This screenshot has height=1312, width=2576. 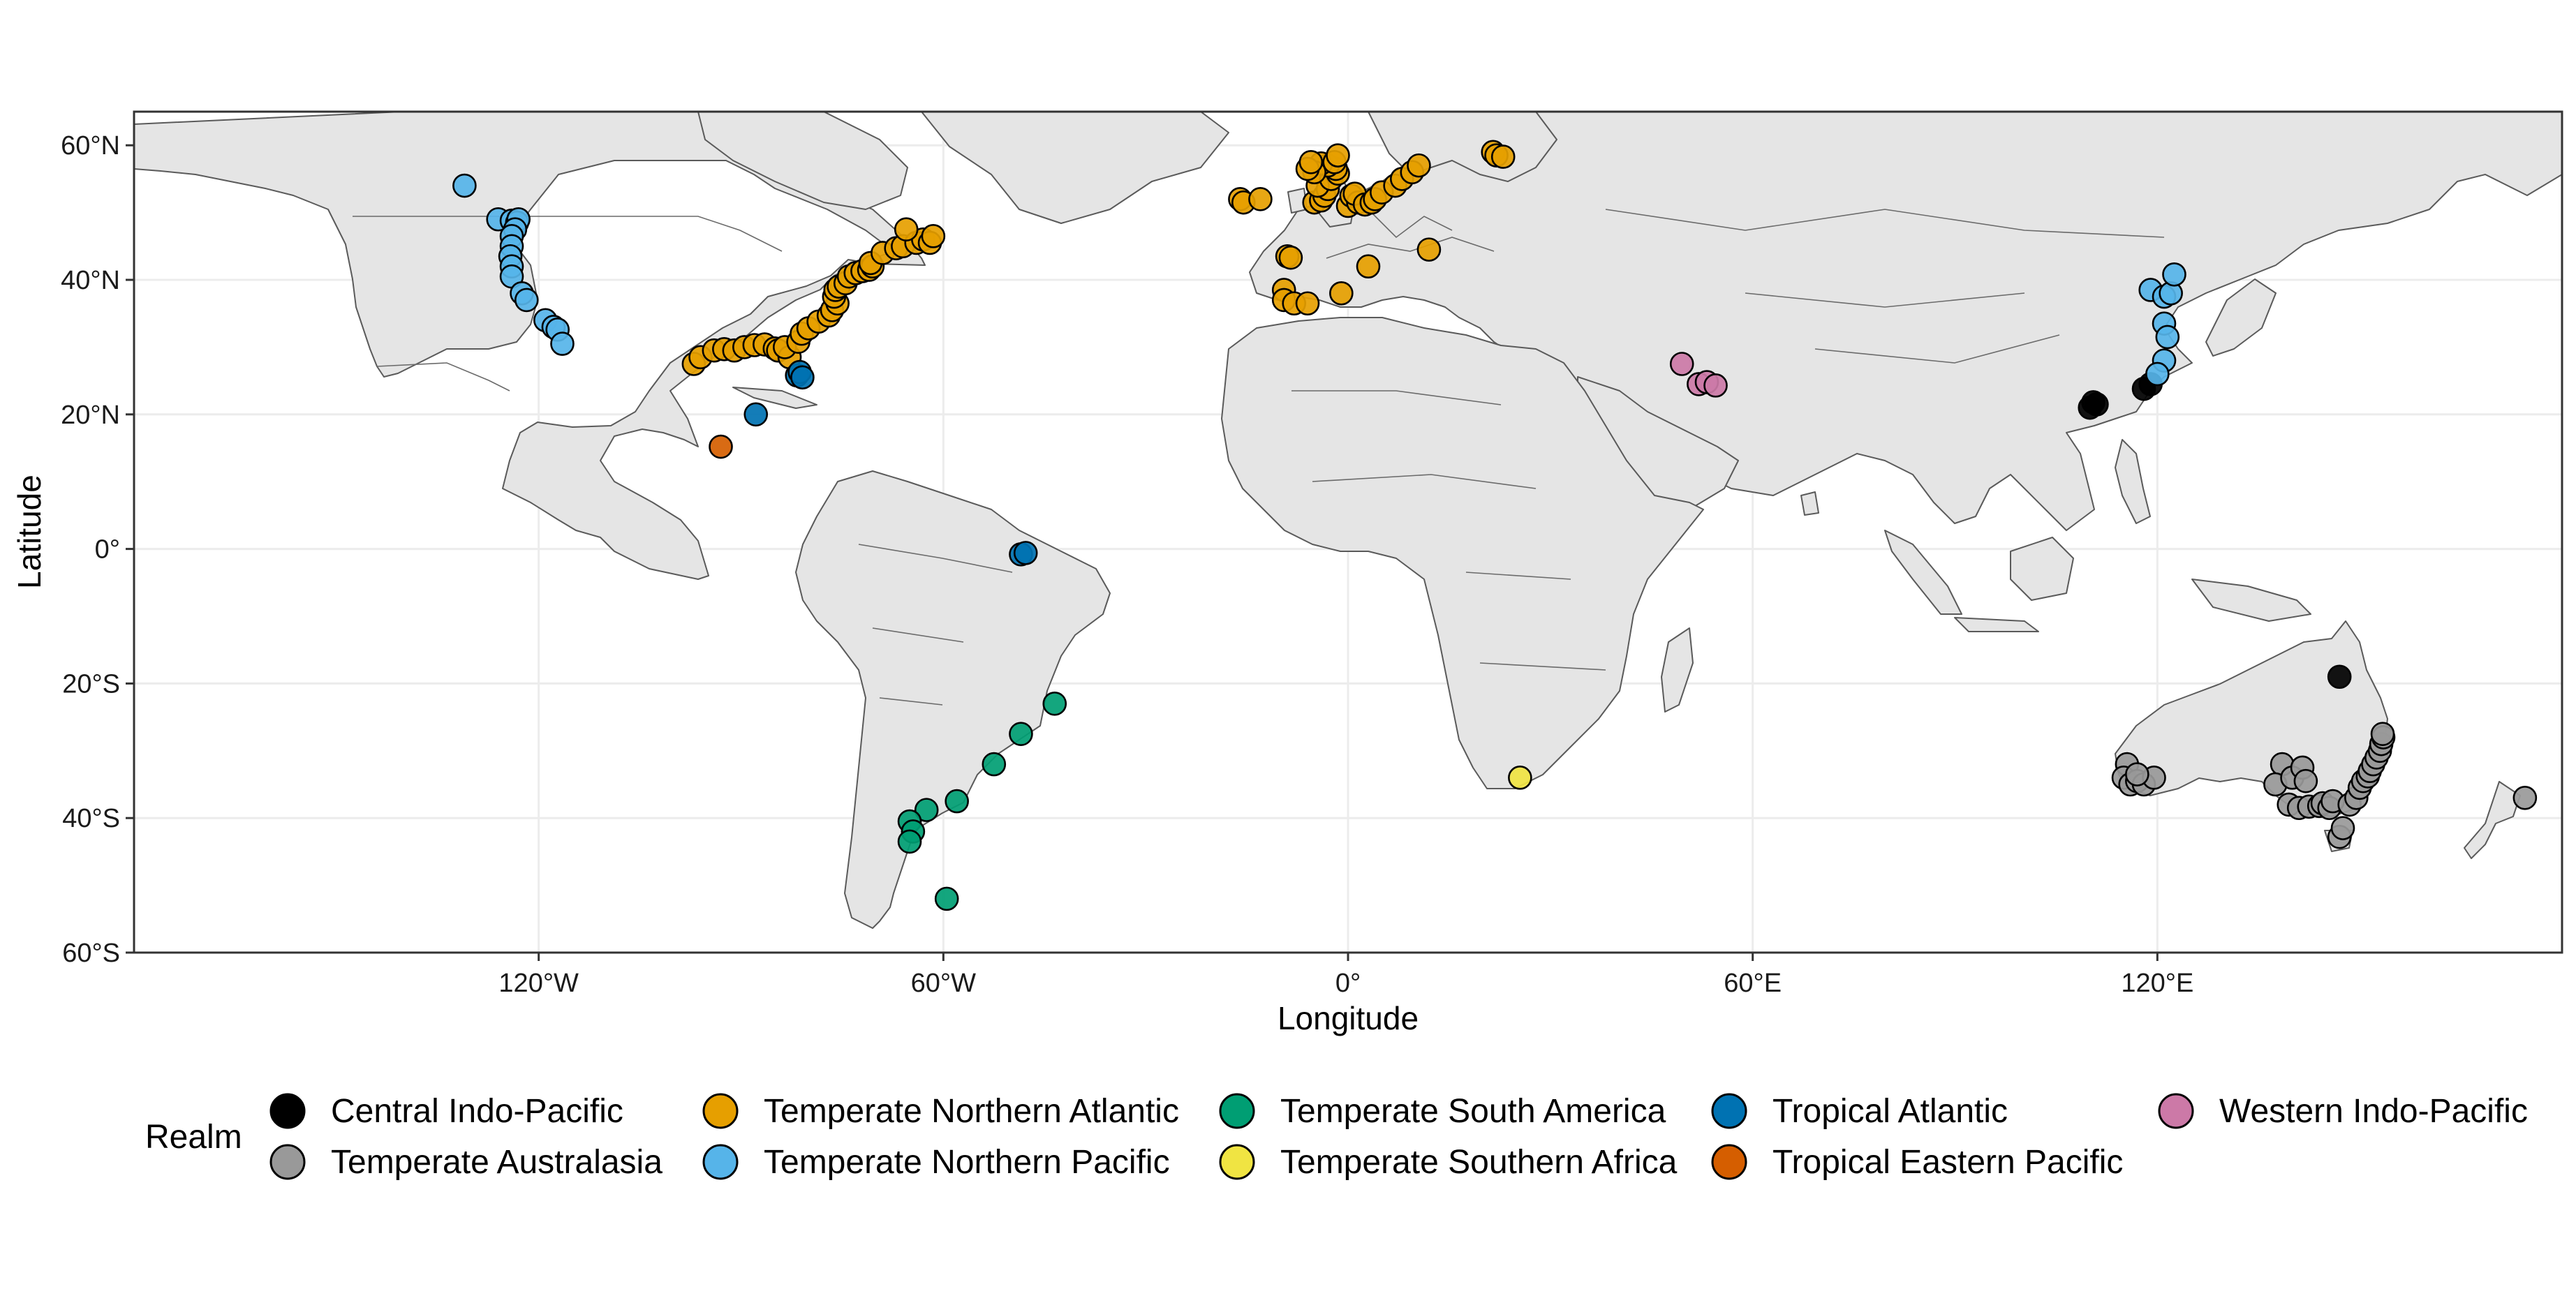 I want to click on x-tick-label-1: 60°W, so click(x=943, y=983).